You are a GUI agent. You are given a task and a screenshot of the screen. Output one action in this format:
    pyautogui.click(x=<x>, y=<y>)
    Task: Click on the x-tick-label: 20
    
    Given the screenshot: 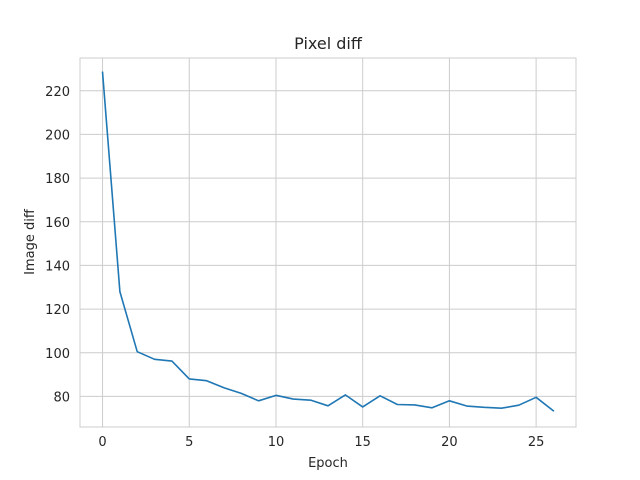 What is the action you would take?
    pyautogui.click(x=449, y=442)
    